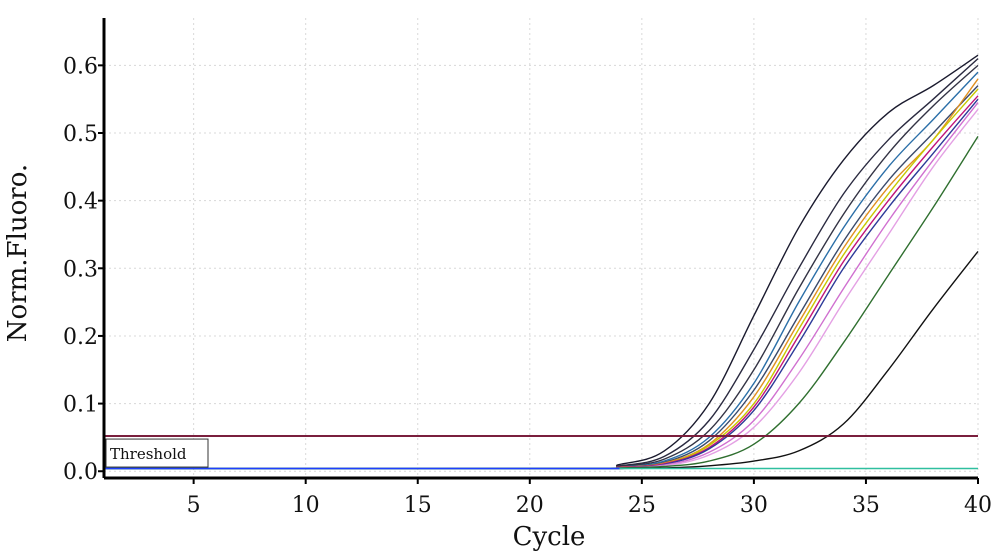 The width and height of the screenshot is (1000, 552). What do you see at coordinates (589, 505) in the screenshot?
I see `x-tick-labels: 5 10 15 20 25 30 35 40` at bounding box center [589, 505].